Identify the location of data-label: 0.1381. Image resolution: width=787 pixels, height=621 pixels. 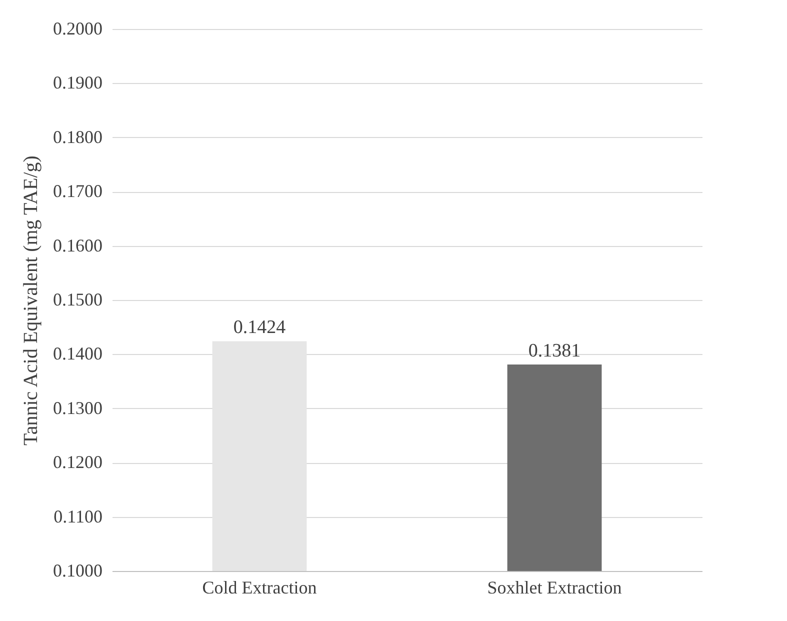
(554, 351).